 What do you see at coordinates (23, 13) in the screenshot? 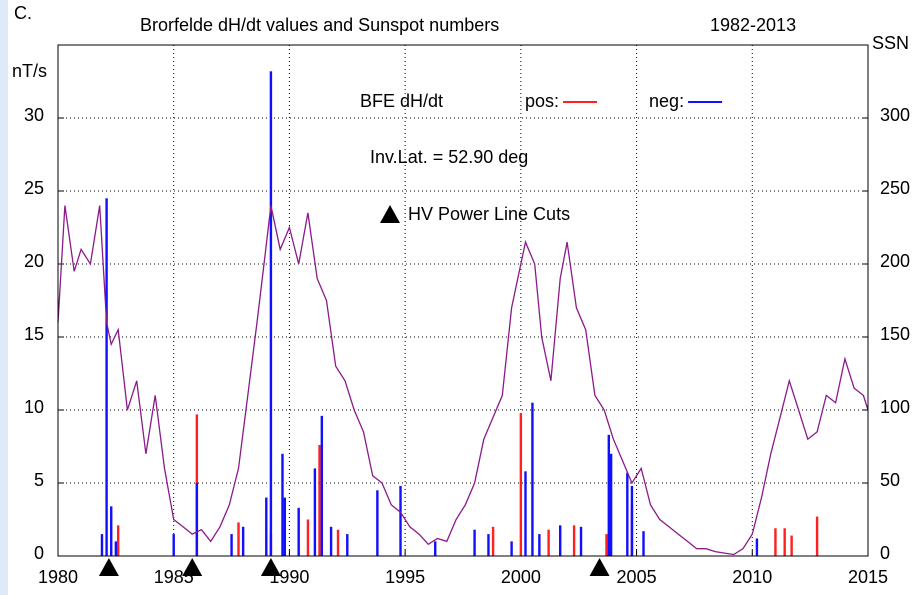
I see `panel-label: C.` at bounding box center [23, 13].